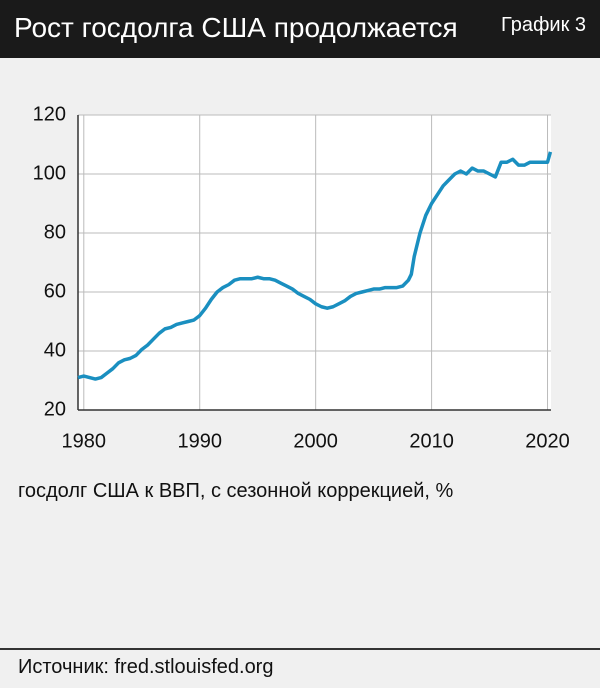  What do you see at coordinates (84, 441) in the screenshot?
I see `x-tick-label: 1980` at bounding box center [84, 441].